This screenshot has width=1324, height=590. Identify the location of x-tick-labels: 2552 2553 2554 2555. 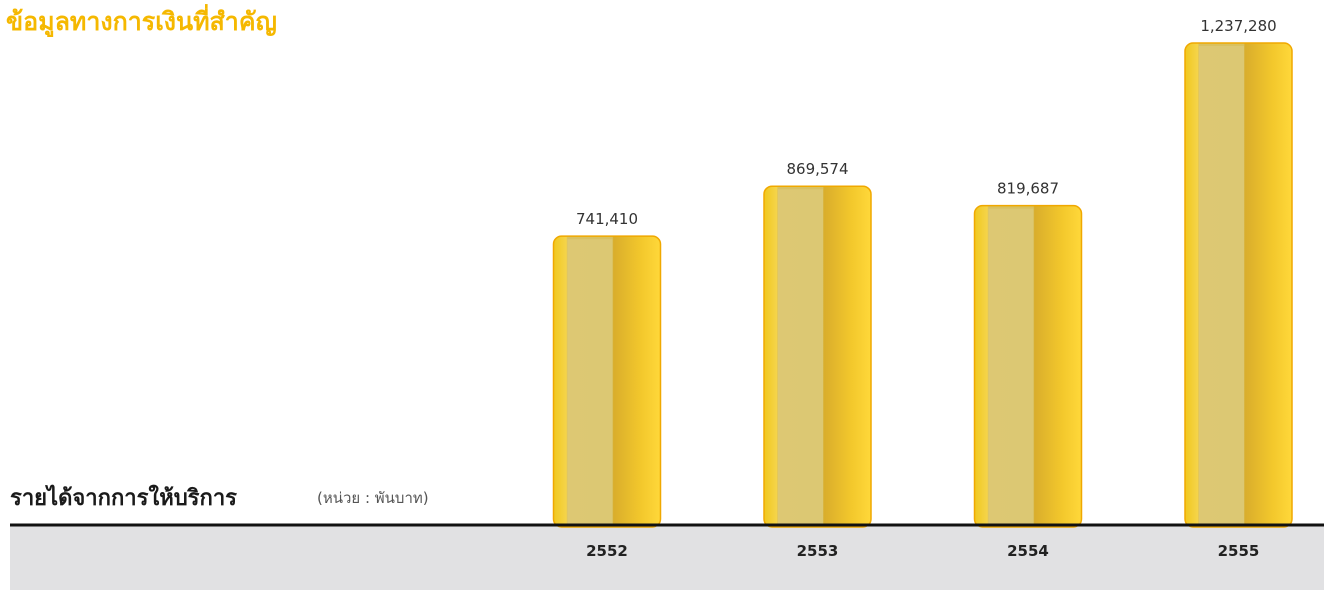
(922, 551).